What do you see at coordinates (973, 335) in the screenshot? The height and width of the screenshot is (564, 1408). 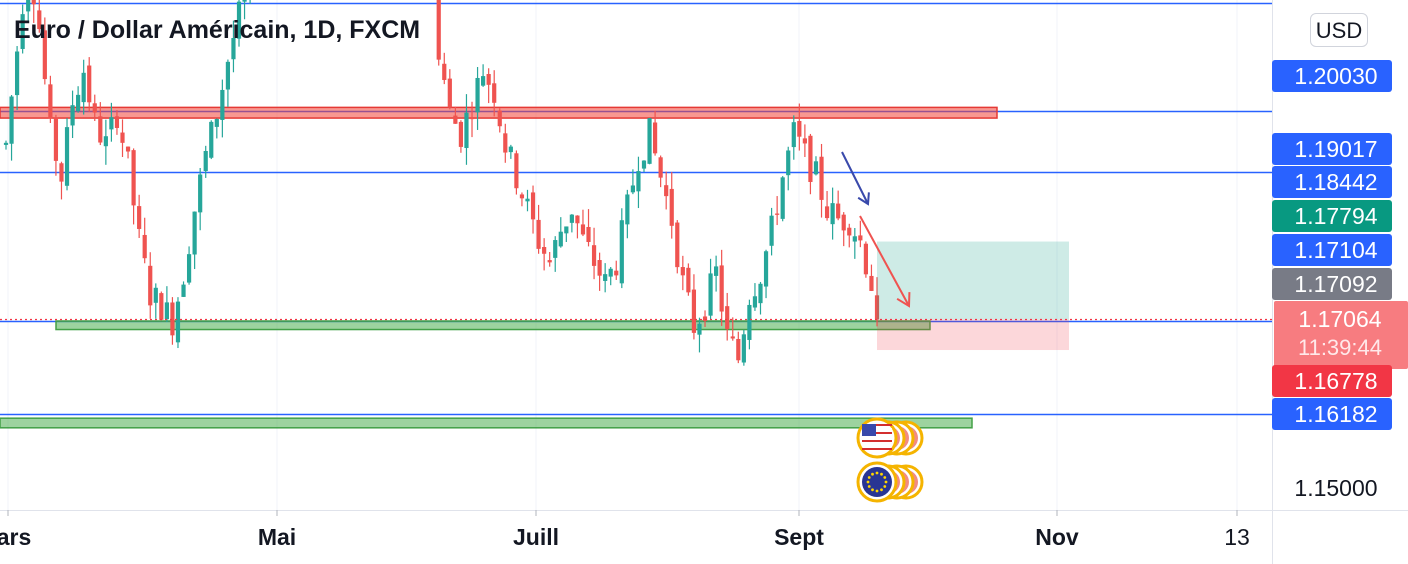 I see `position-stop-area` at bounding box center [973, 335].